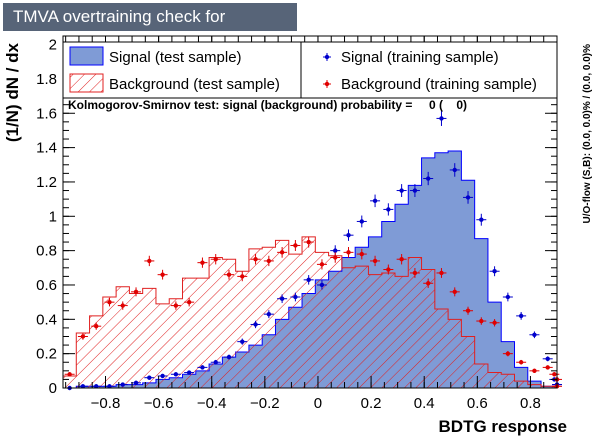  I want to click on y-tick-label: 0.2, so click(46, 354).